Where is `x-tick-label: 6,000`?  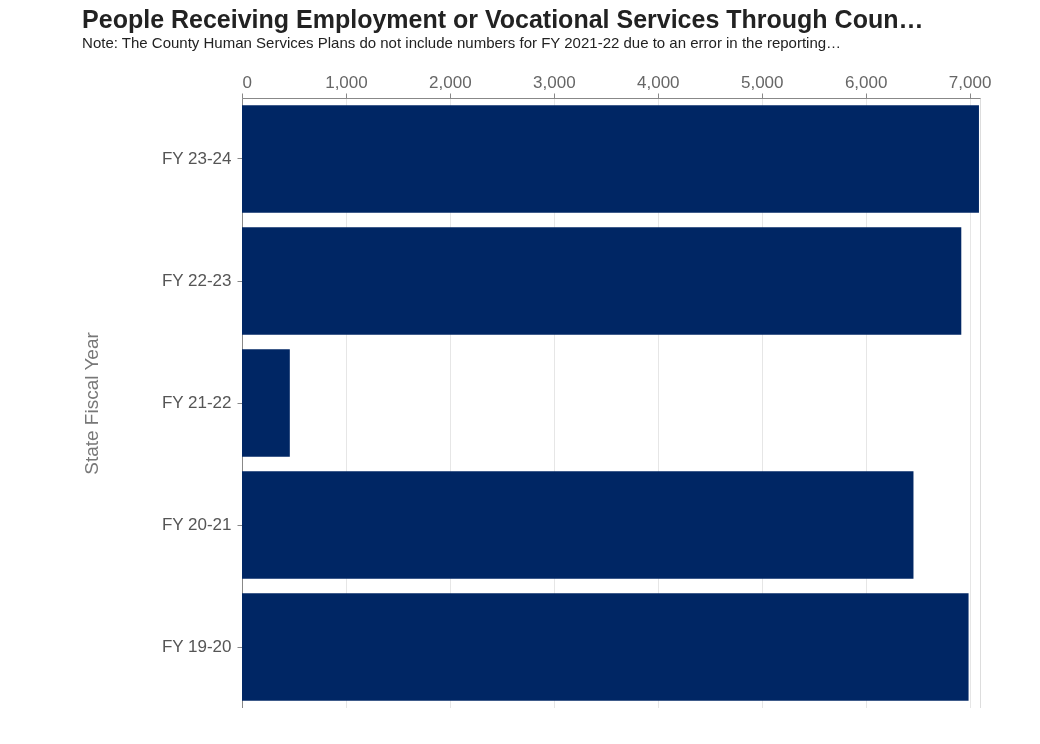 x-tick-label: 6,000 is located at coordinates (866, 82).